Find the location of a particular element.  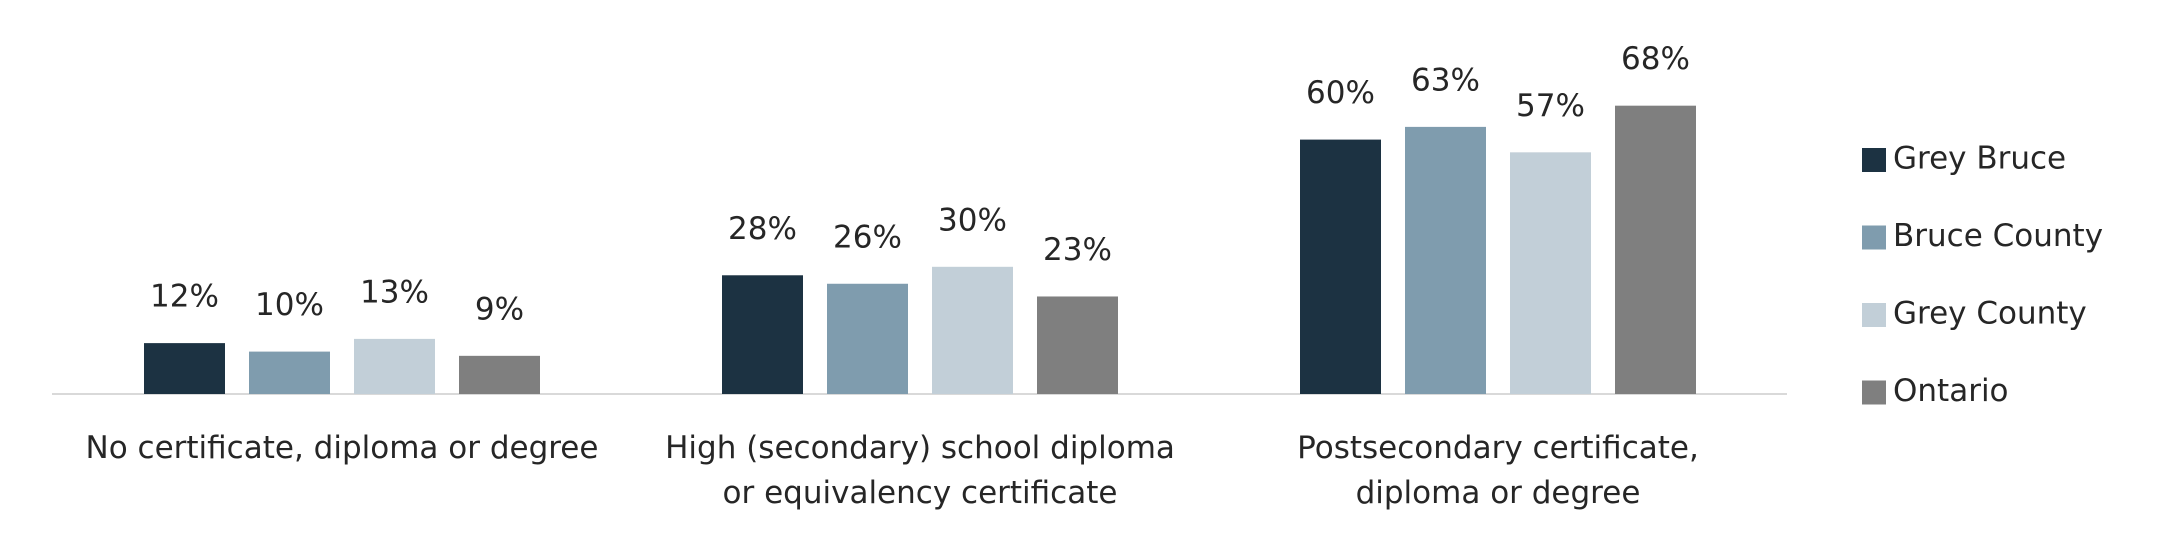

value-label: 28% is located at coordinates (762, 229).